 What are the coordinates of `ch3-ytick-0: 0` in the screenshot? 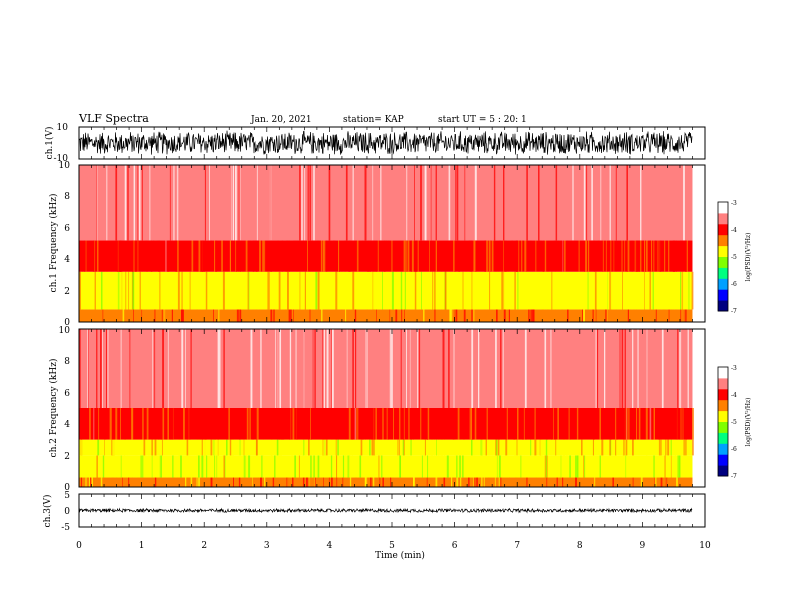 It's located at (67, 512).